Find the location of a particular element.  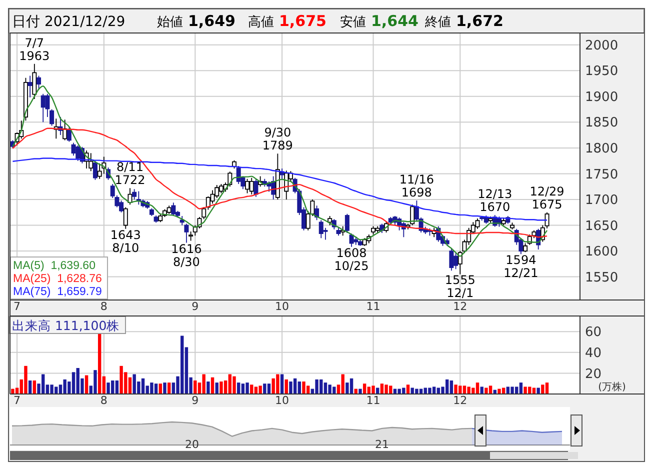

y-tick-label: 2000 is located at coordinates (601, 46).